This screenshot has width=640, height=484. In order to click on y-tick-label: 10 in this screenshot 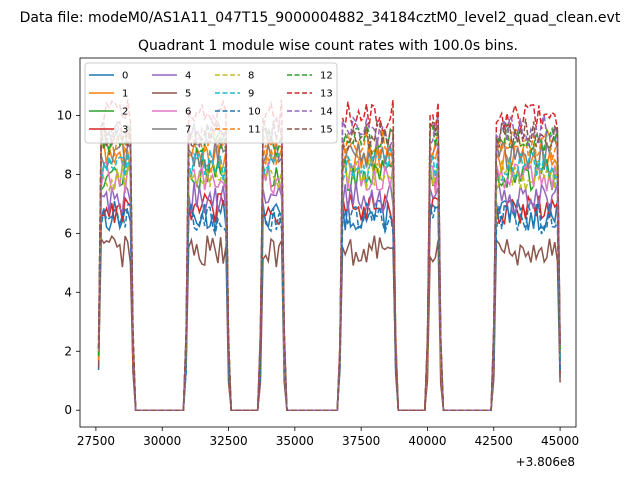, I will do `click(64, 115)`.